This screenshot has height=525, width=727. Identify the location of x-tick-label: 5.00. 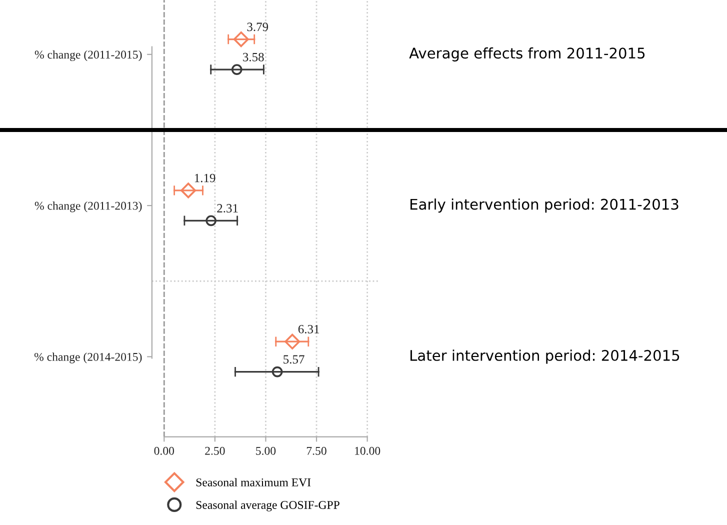
(266, 450).